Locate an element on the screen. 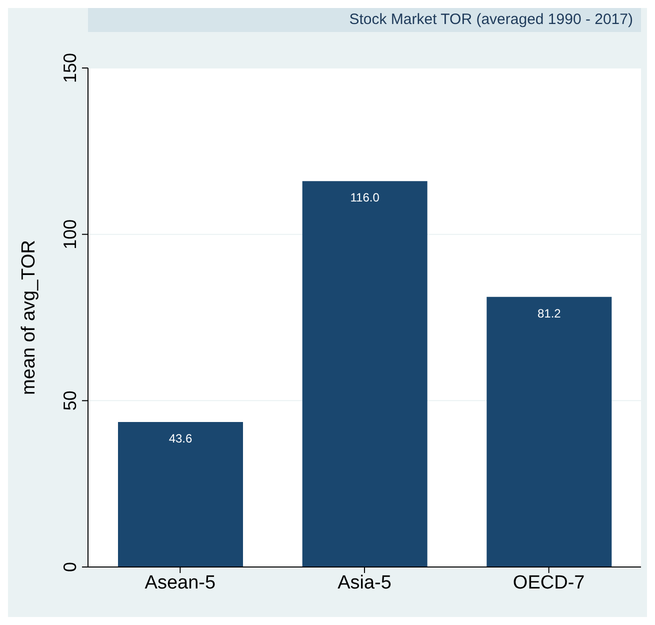  y-tick-label: 50 is located at coordinates (70, 400).